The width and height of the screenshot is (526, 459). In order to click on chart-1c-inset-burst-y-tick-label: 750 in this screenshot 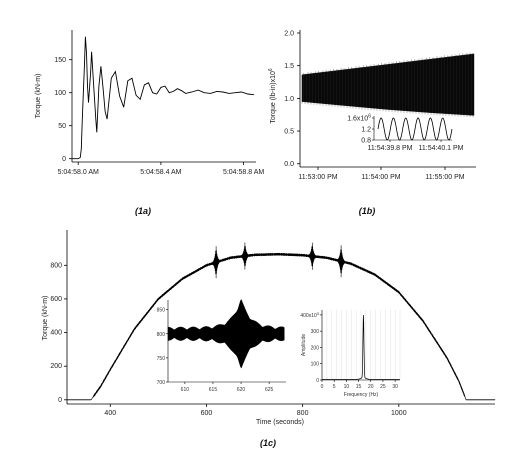, I will do `click(161, 359)`.